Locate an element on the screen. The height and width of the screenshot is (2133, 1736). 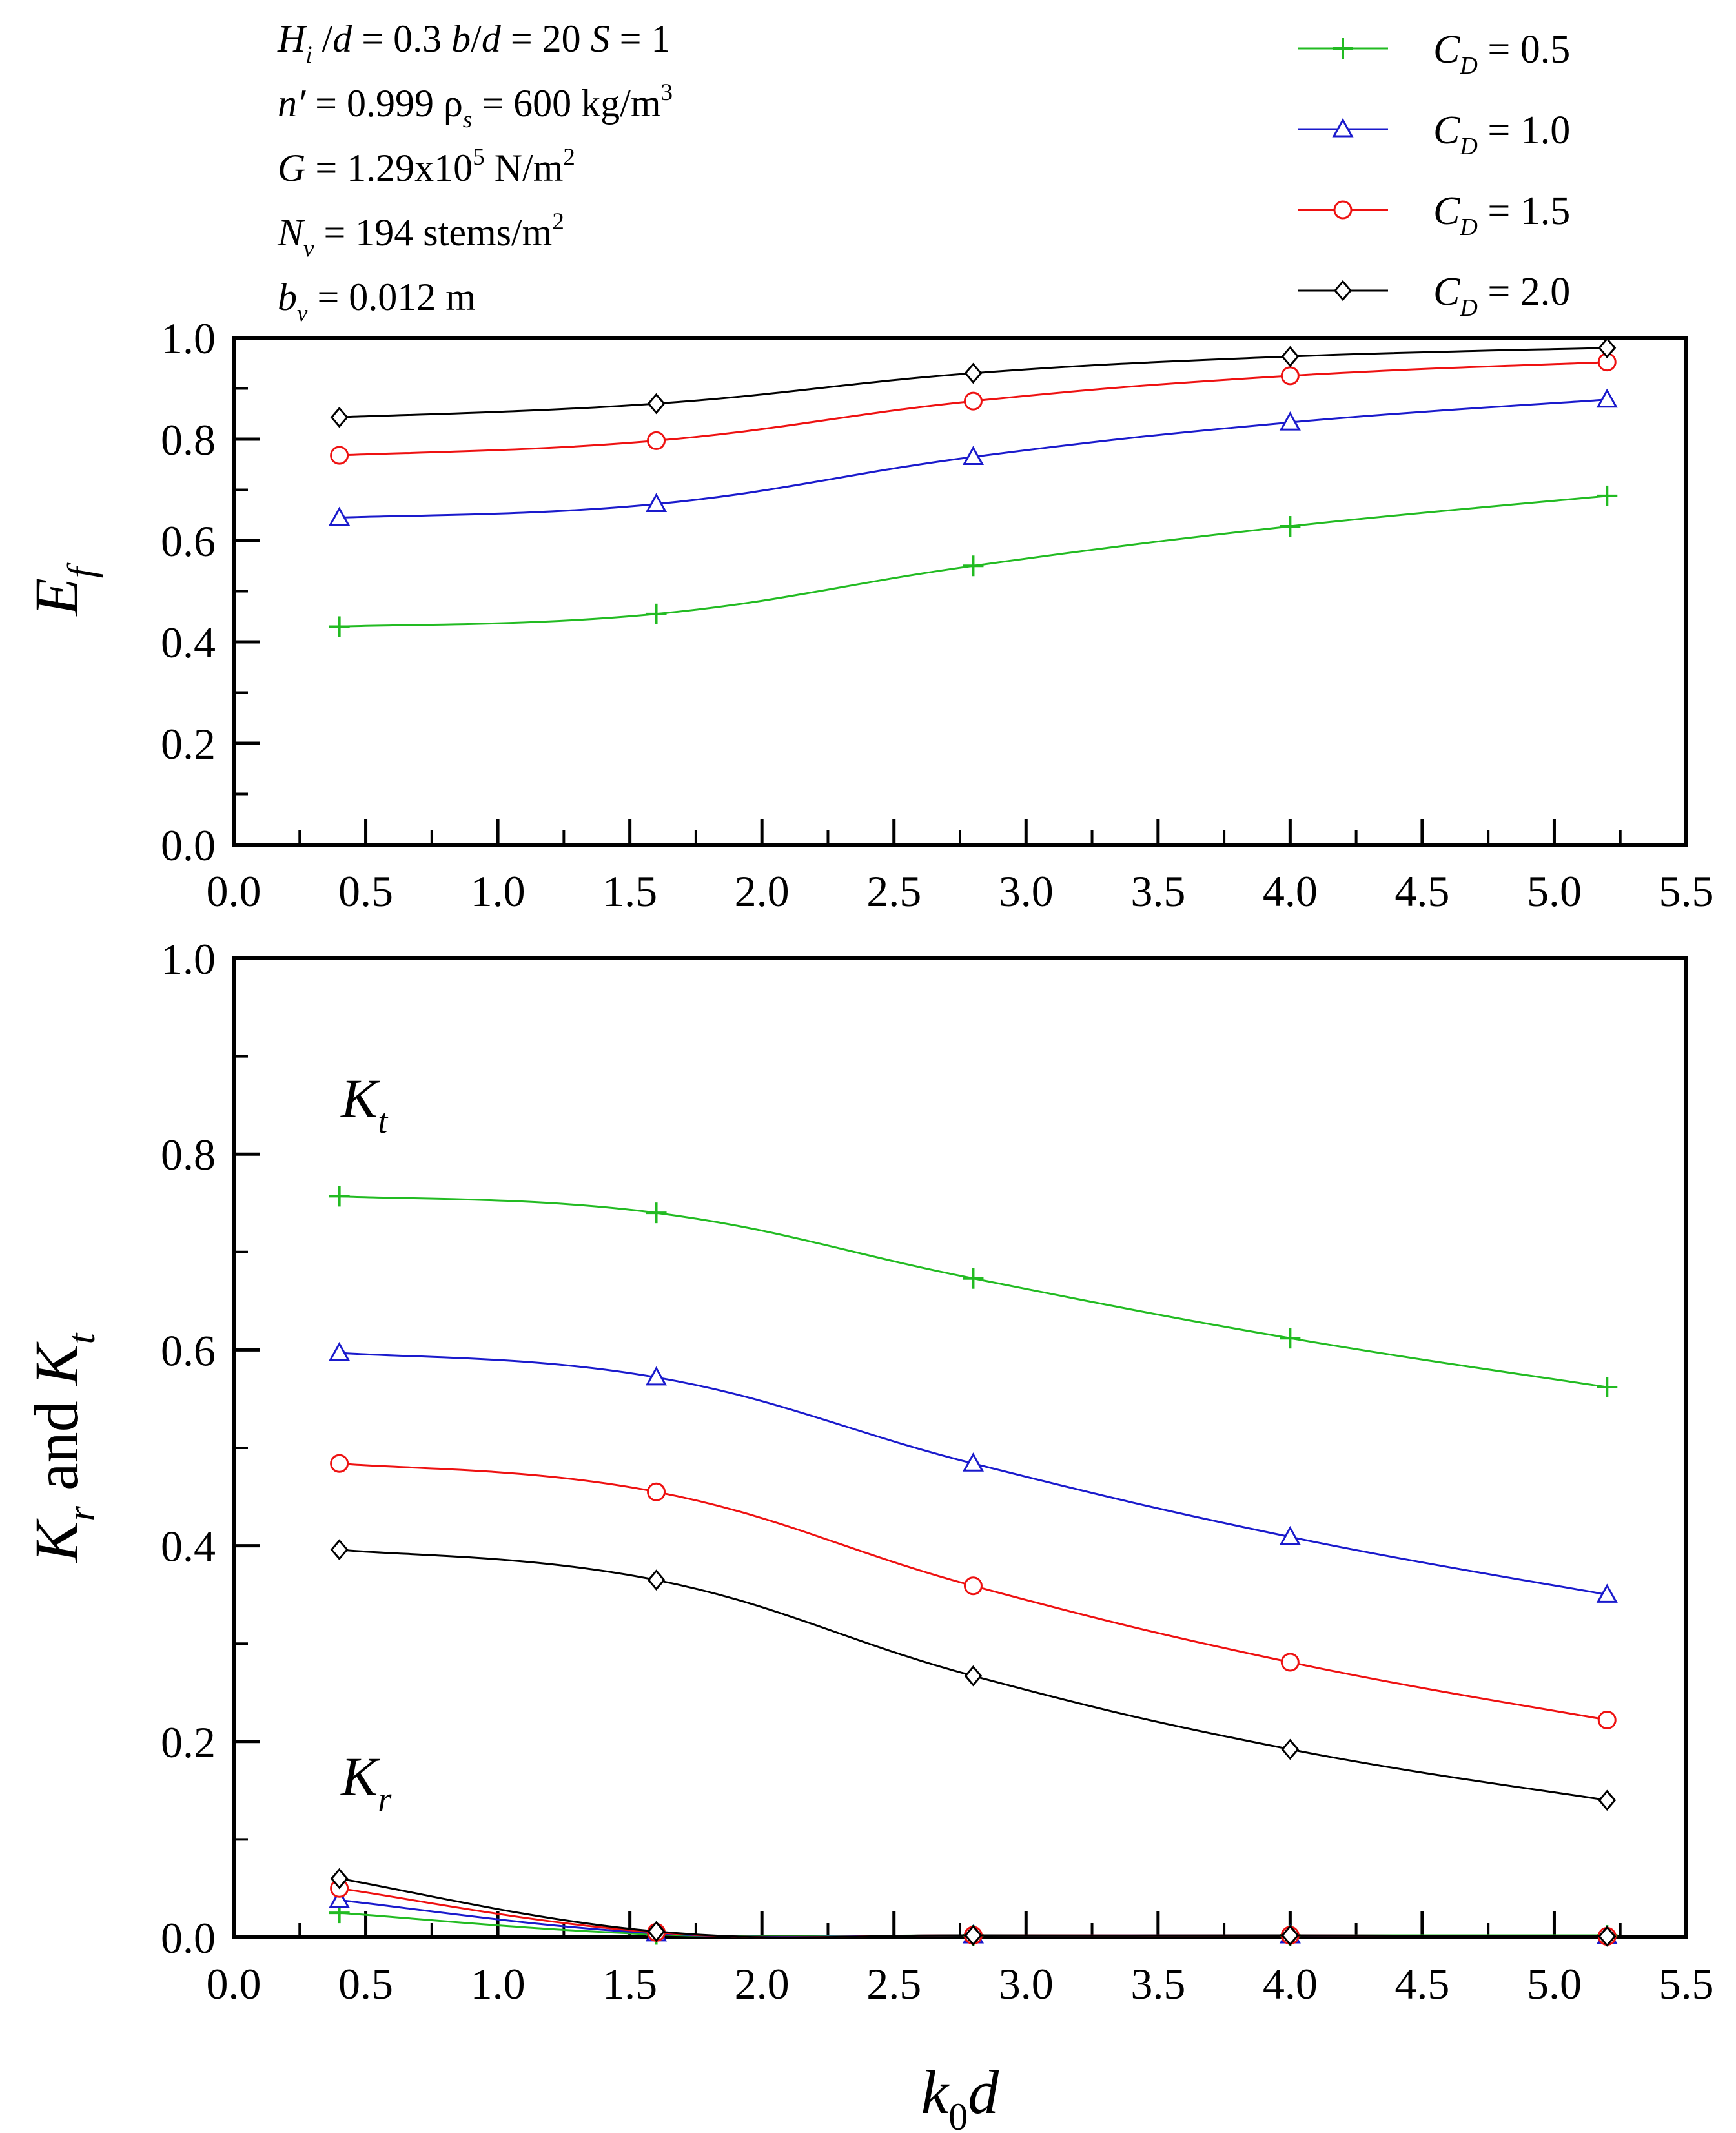
x-axis-title: k0d is located at coordinates (960, 2095).